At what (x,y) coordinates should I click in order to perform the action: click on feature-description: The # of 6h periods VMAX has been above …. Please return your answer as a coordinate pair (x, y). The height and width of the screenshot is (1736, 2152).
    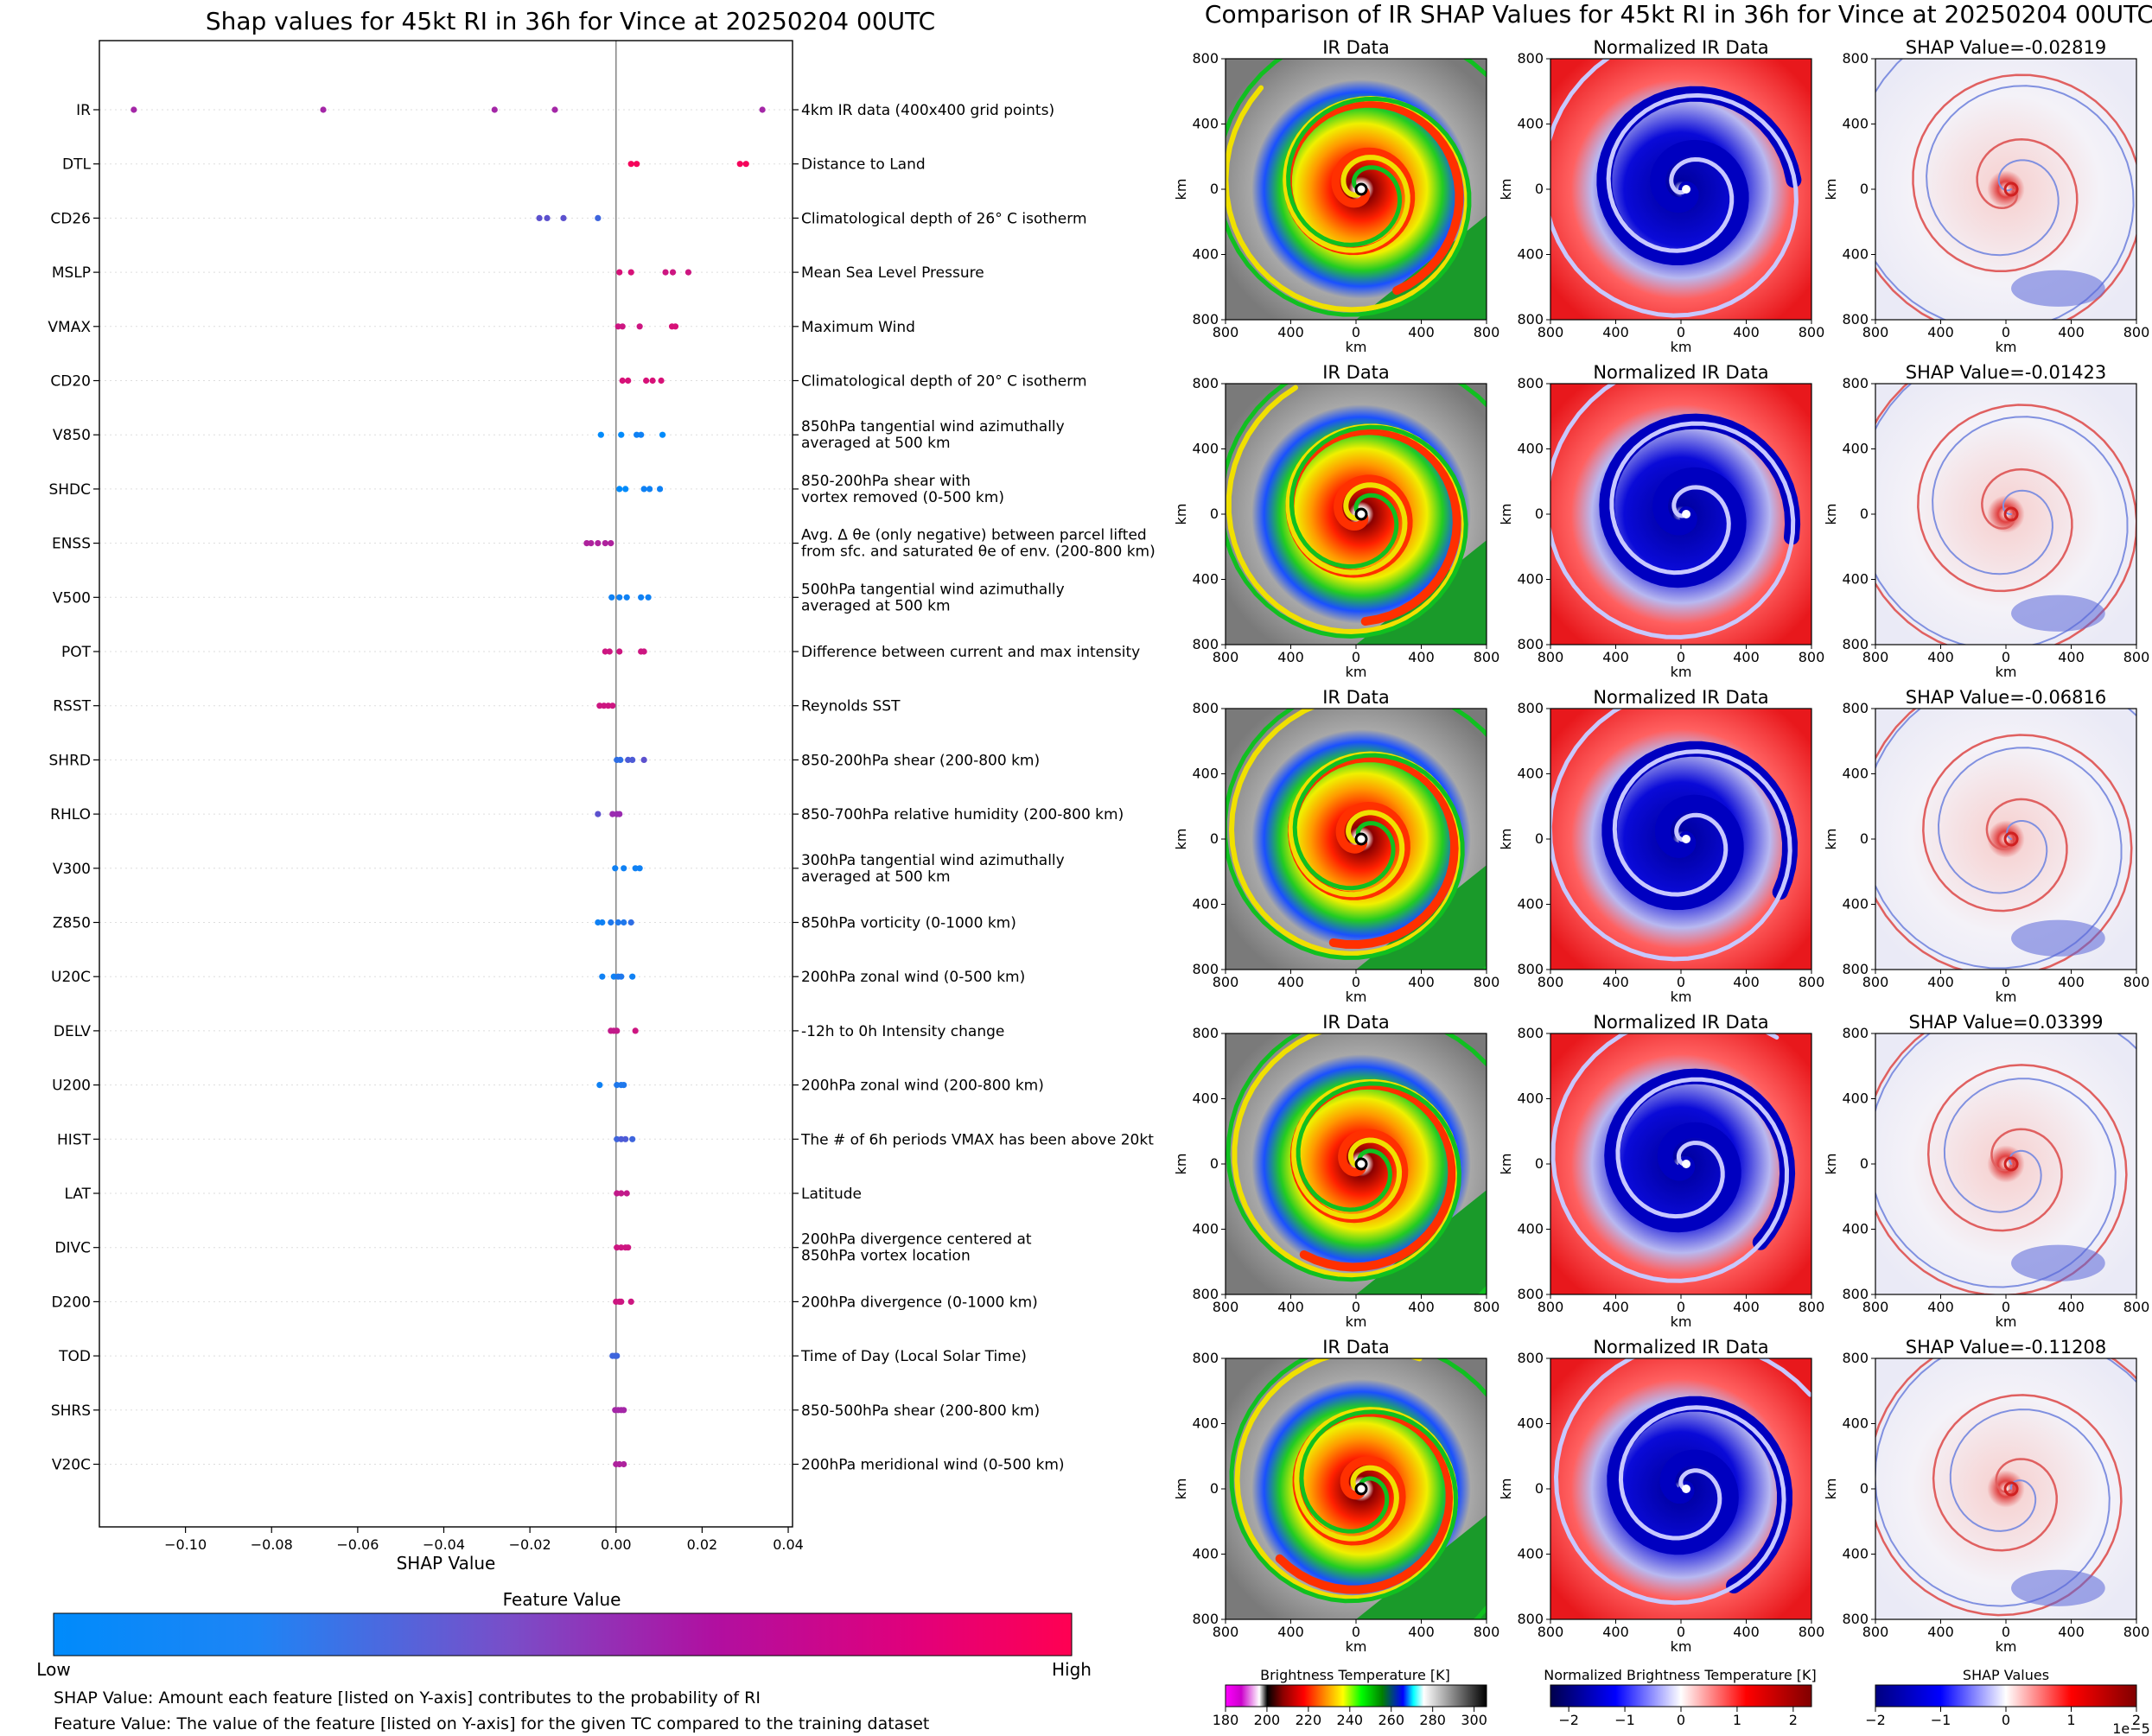
    Looking at the image, I should click on (977, 1139).